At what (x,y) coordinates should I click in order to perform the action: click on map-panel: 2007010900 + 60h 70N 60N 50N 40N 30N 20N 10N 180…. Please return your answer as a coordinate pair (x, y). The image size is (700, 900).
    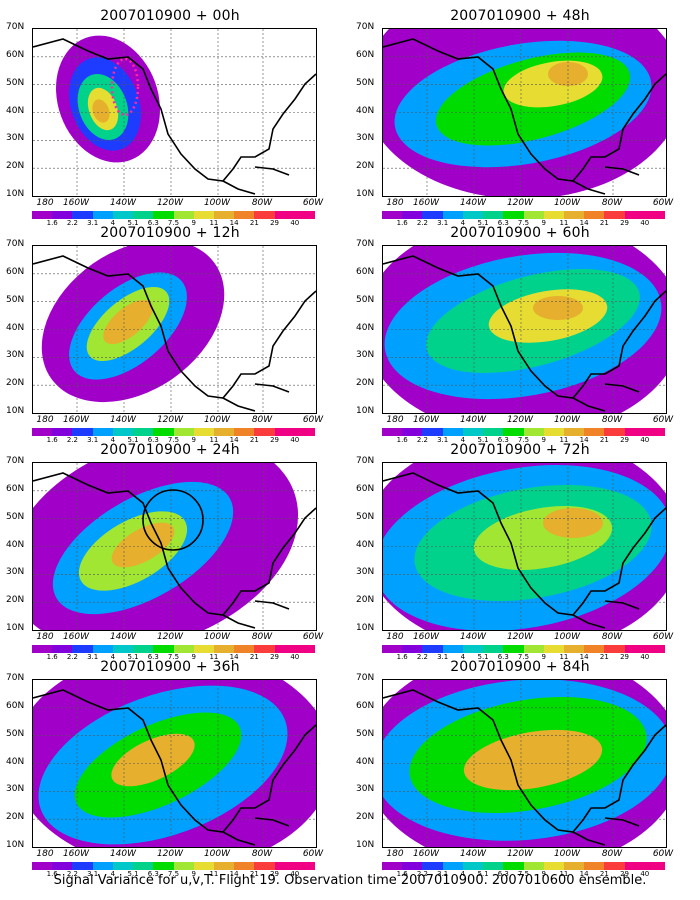
    Looking at the image, I should click on (520, 334).